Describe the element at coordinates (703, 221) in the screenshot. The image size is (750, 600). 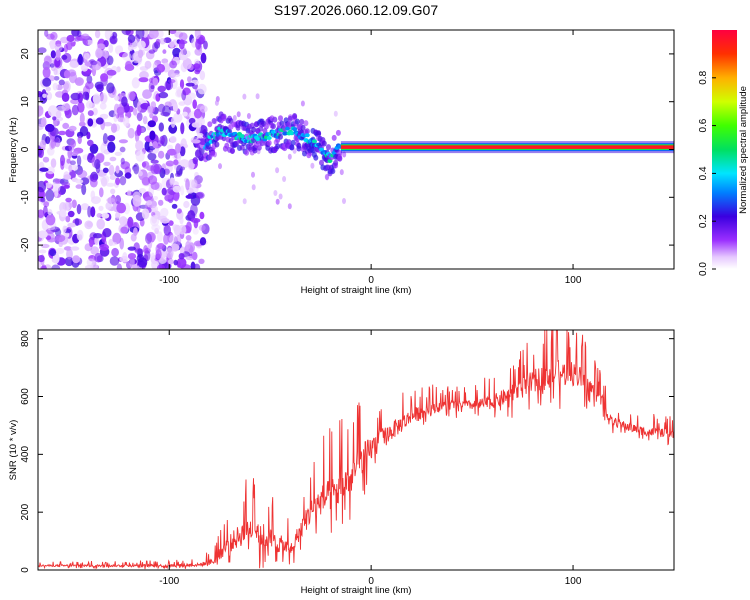
I see `colorbar-tick-label: 0.2` at that location.